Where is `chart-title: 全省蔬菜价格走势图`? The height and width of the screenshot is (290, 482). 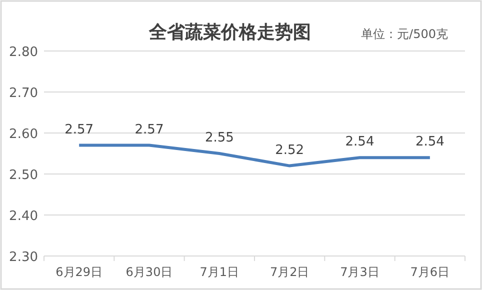
chart-title: 全省蔬菜价格走势图 is located at coordinates (229, 32).